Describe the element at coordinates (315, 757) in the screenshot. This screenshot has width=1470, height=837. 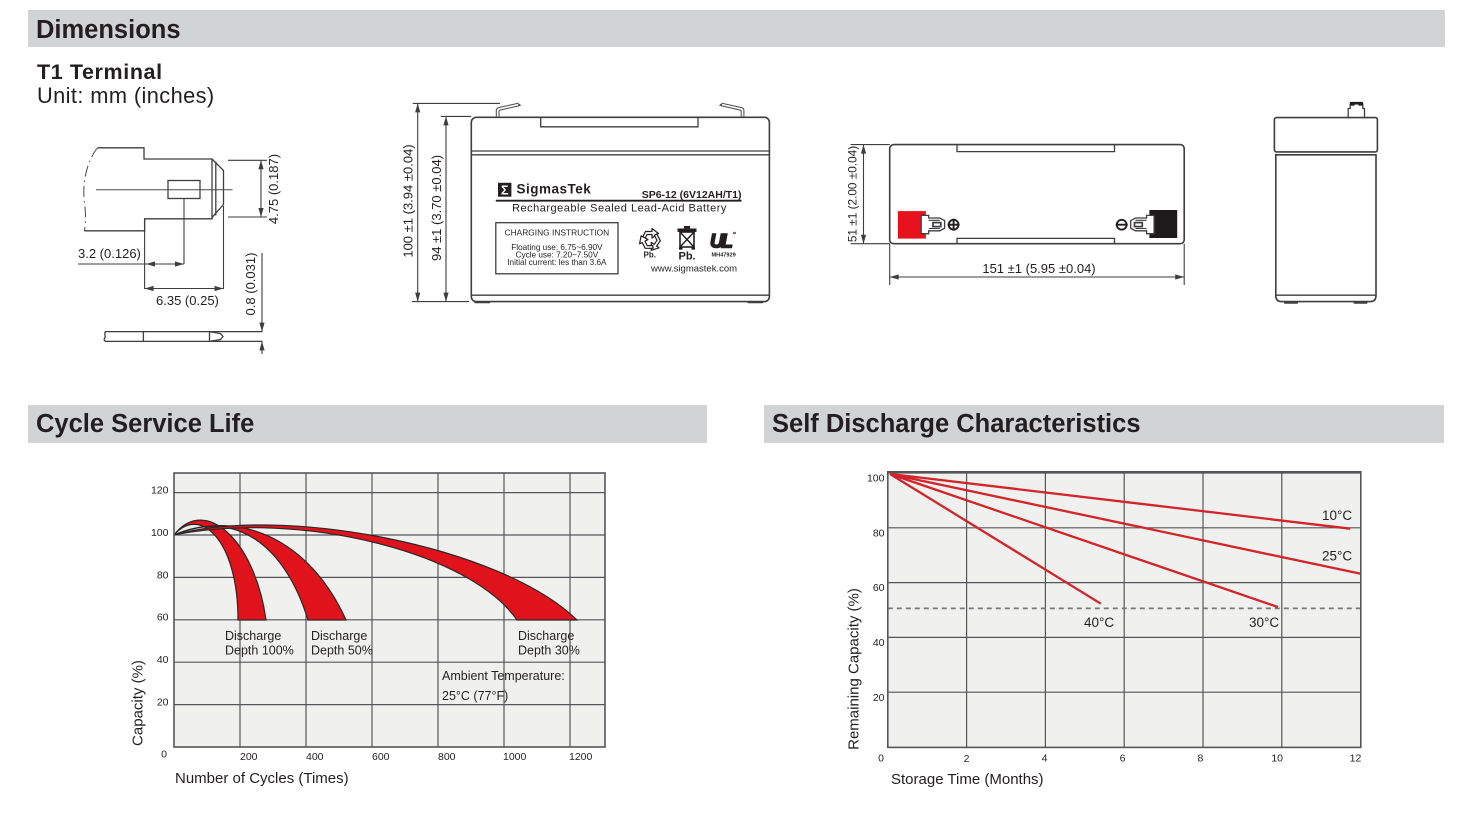
I see `svg-text: 400` at that location.